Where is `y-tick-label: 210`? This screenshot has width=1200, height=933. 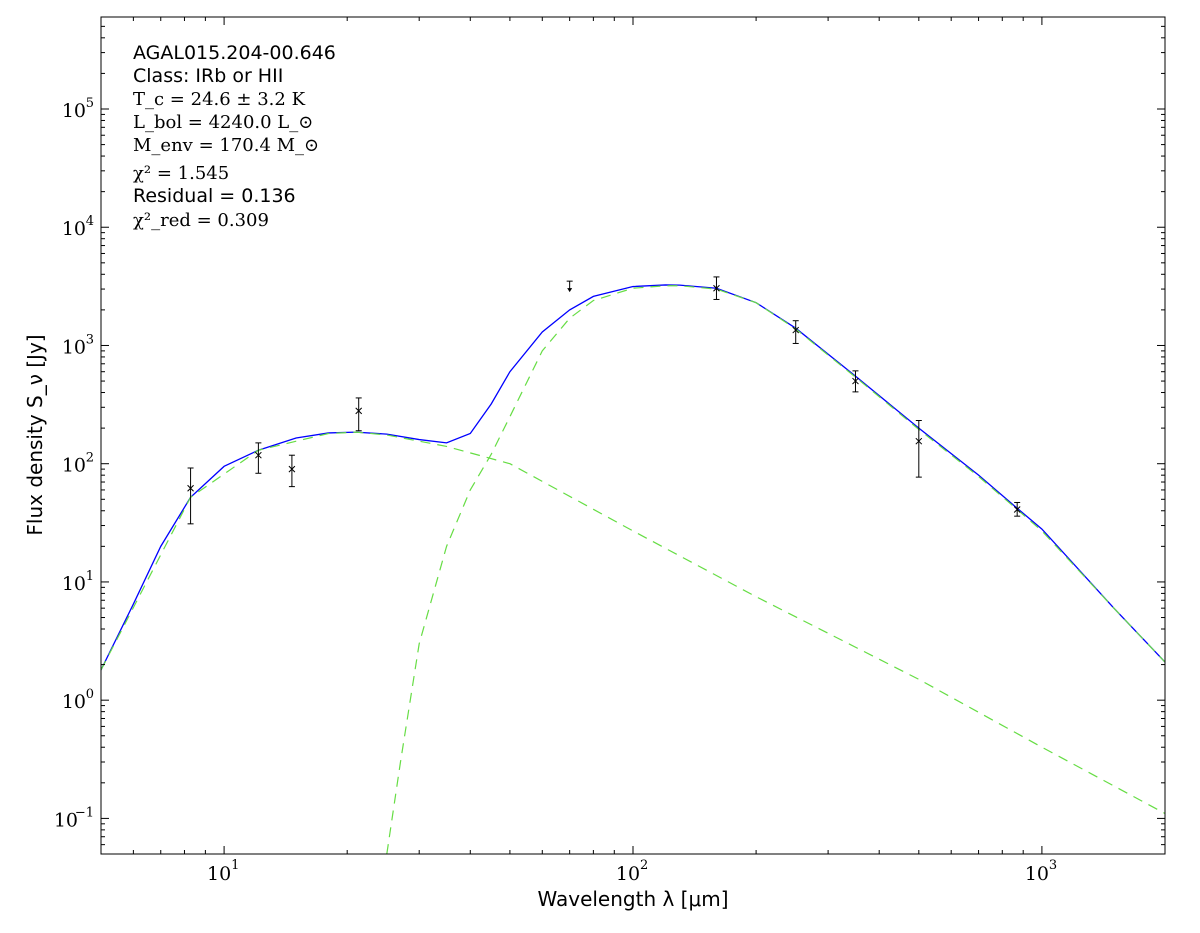
y-tick-label: 210 is located at coordinates (78, 464).